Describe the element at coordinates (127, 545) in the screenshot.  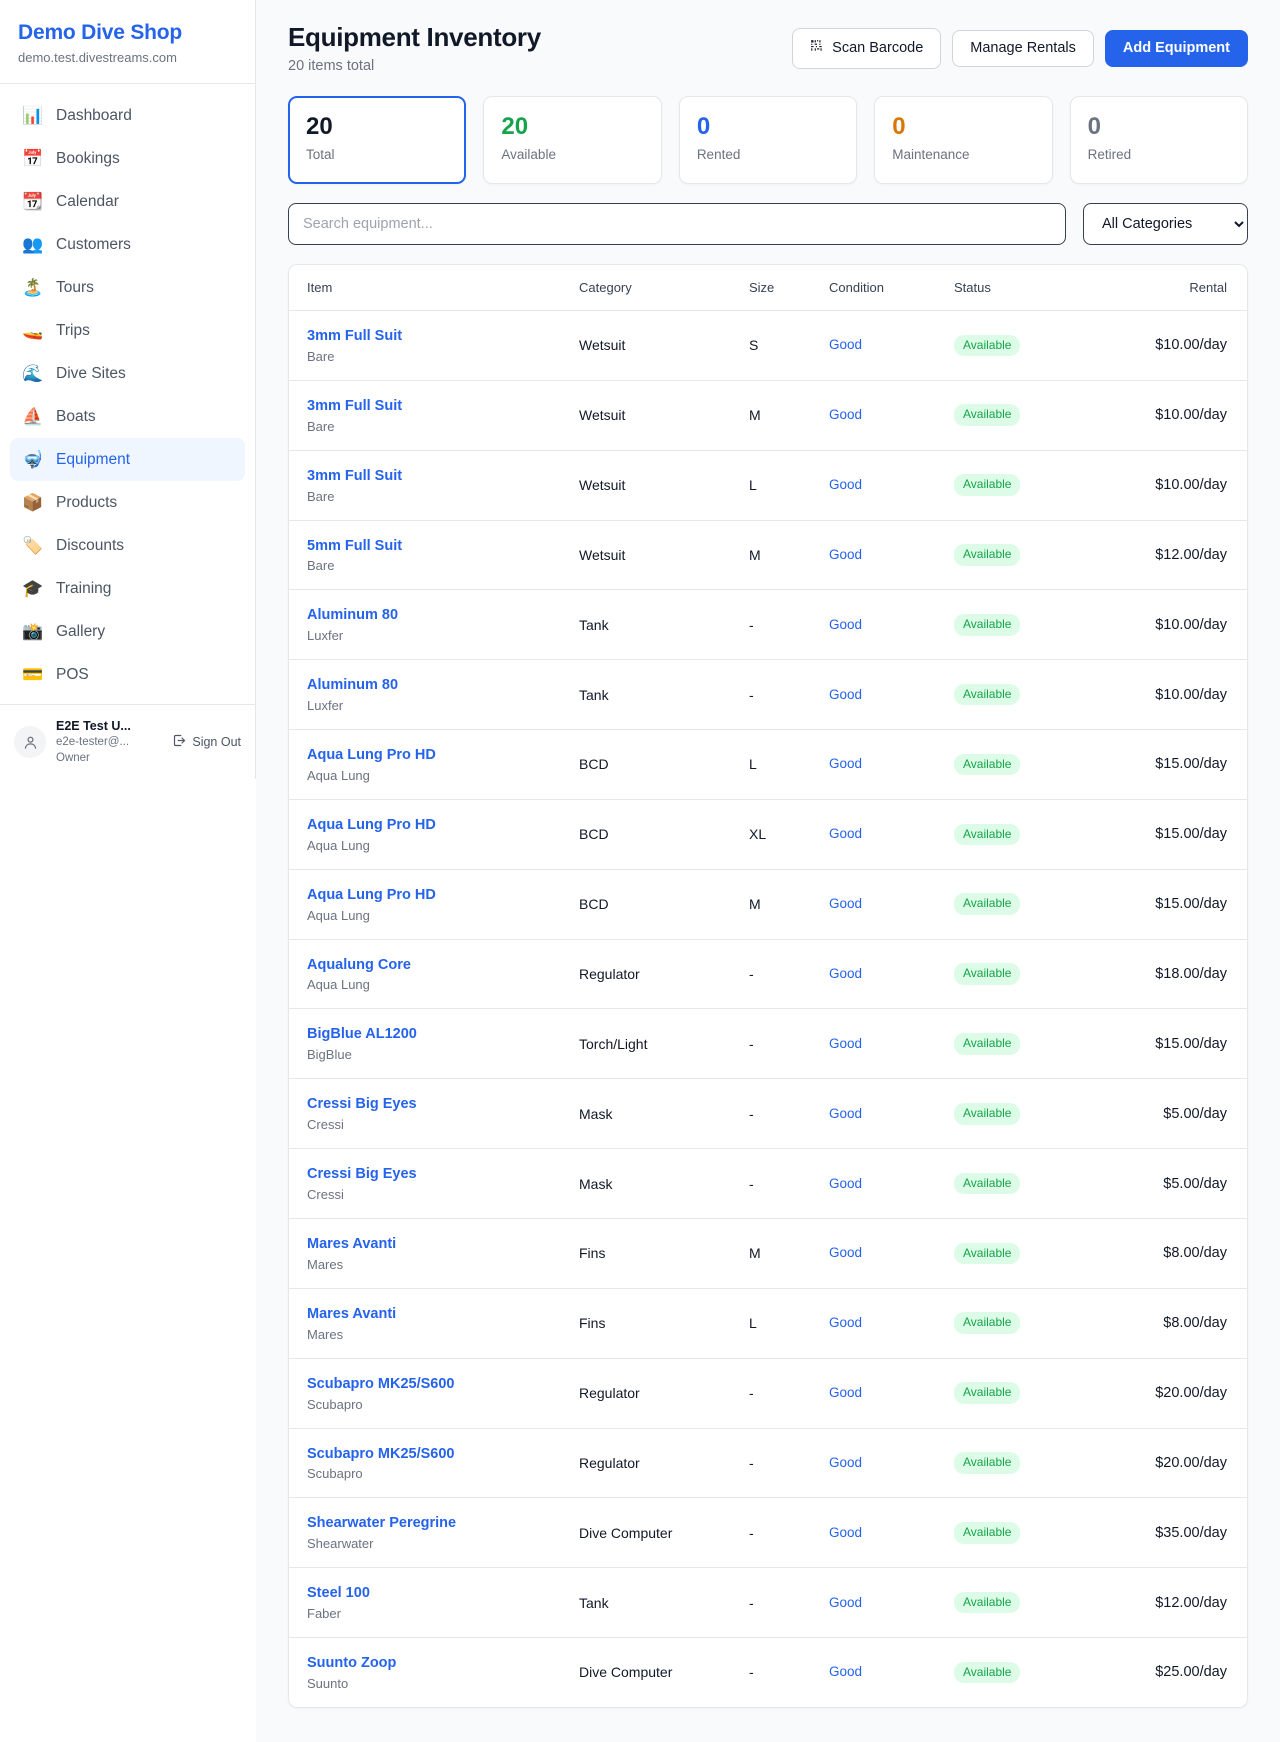
I see `sidebar-item-discounts: 🏷️ Discounts` at that location.